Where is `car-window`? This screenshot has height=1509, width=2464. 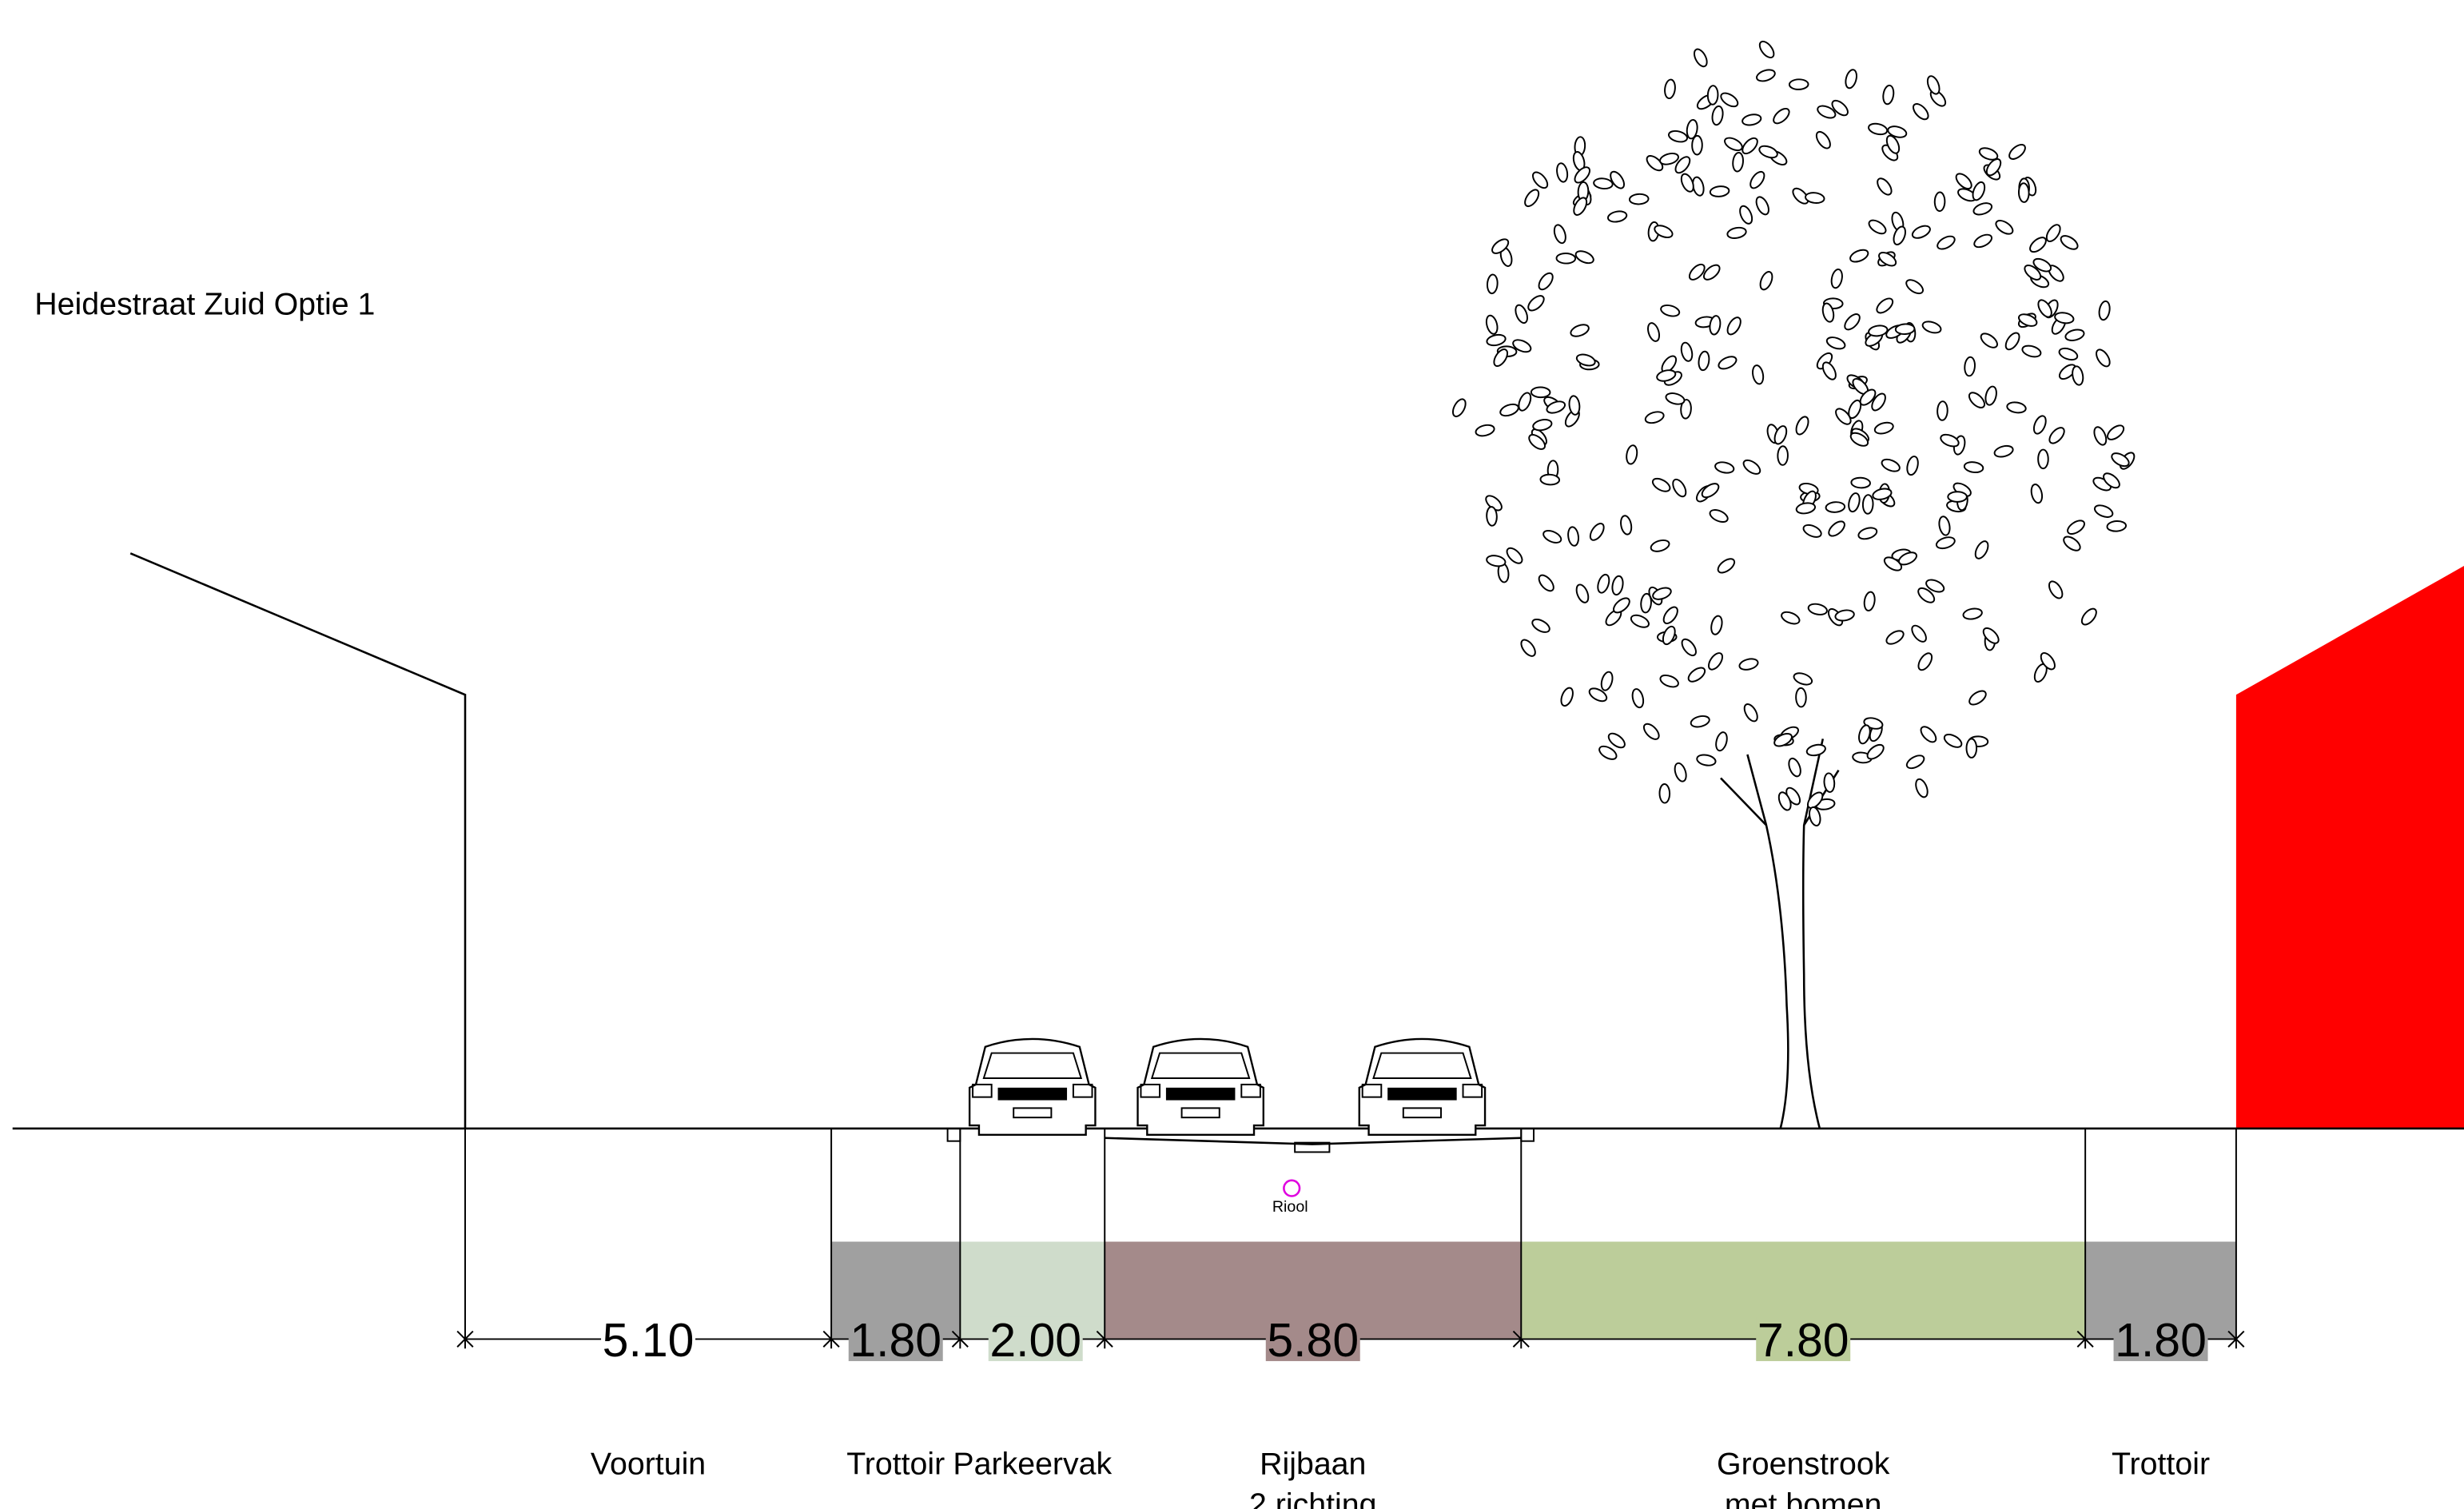
car-window is located at coordinates (1032, 1066).